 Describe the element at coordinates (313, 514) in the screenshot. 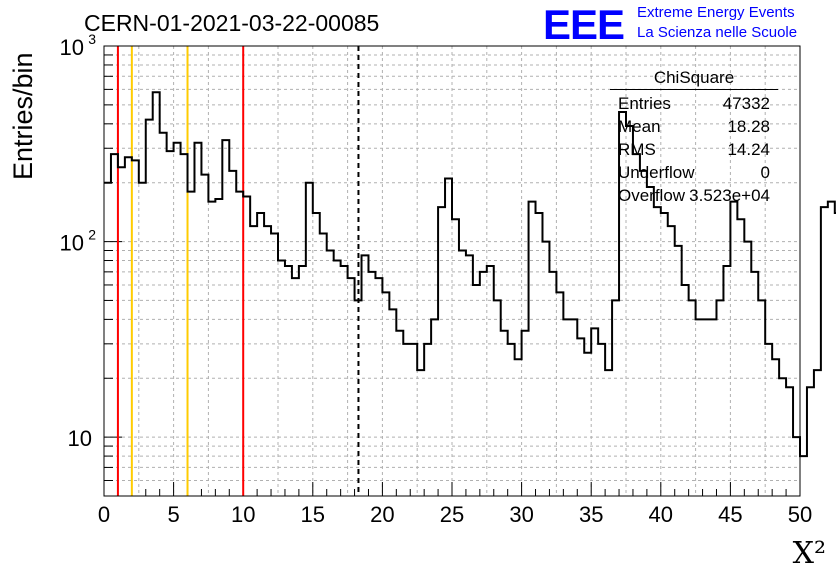

I see `x-tick-label: 15` at that location.